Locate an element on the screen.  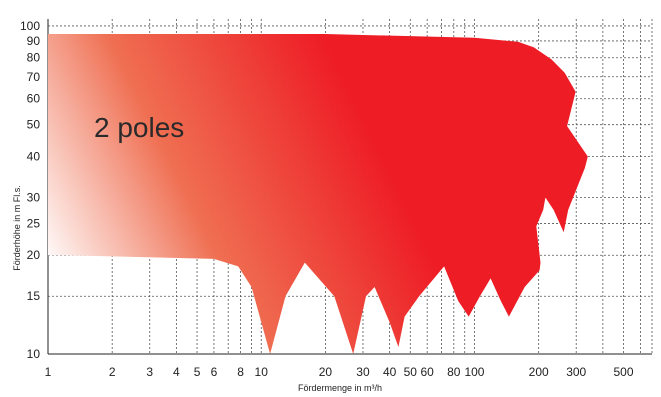
x-tick-label: 5 is located at coordinates (197, 372).